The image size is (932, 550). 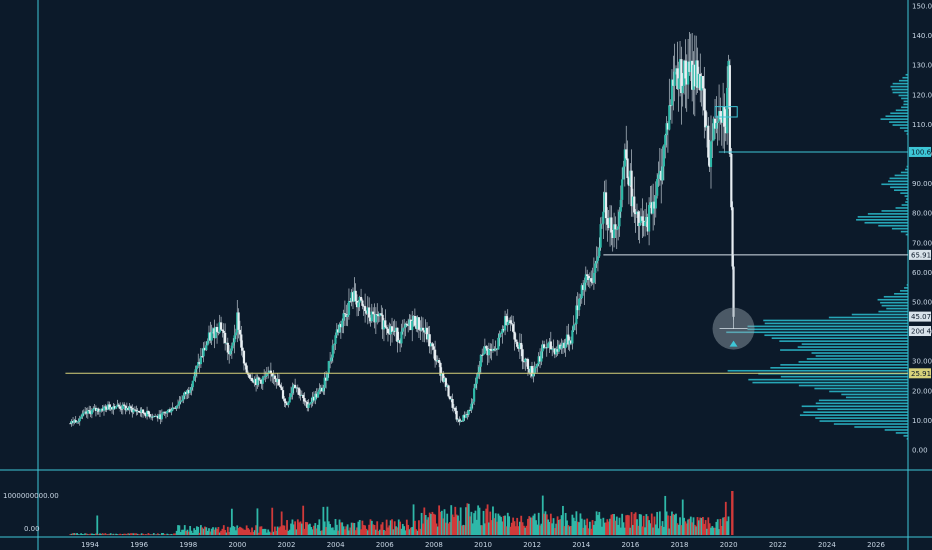 I want to click on zone-box, so click(x=726, y=112).